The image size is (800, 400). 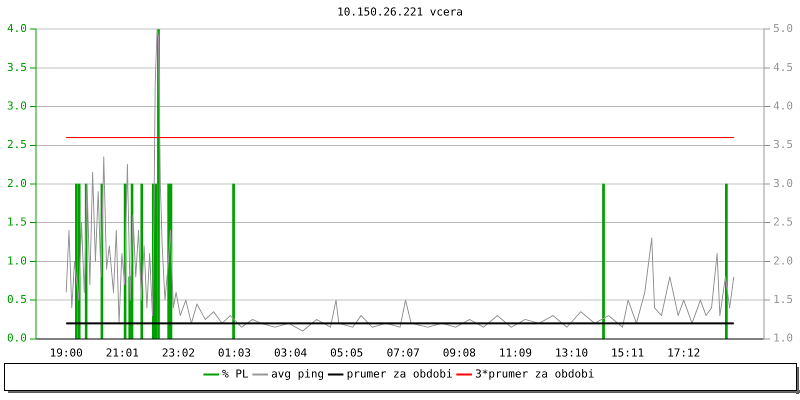 I want to click on x-tick-label: 23:02, so click(x=178, y=353).